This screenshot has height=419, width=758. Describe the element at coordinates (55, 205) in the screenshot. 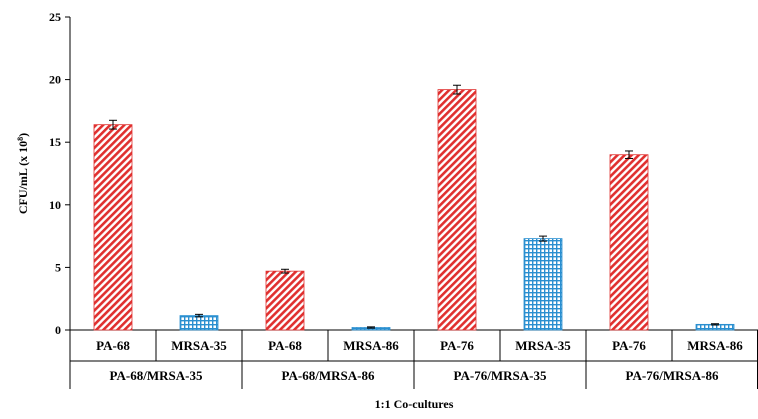

I see `y-tick-label: 10` at that location.